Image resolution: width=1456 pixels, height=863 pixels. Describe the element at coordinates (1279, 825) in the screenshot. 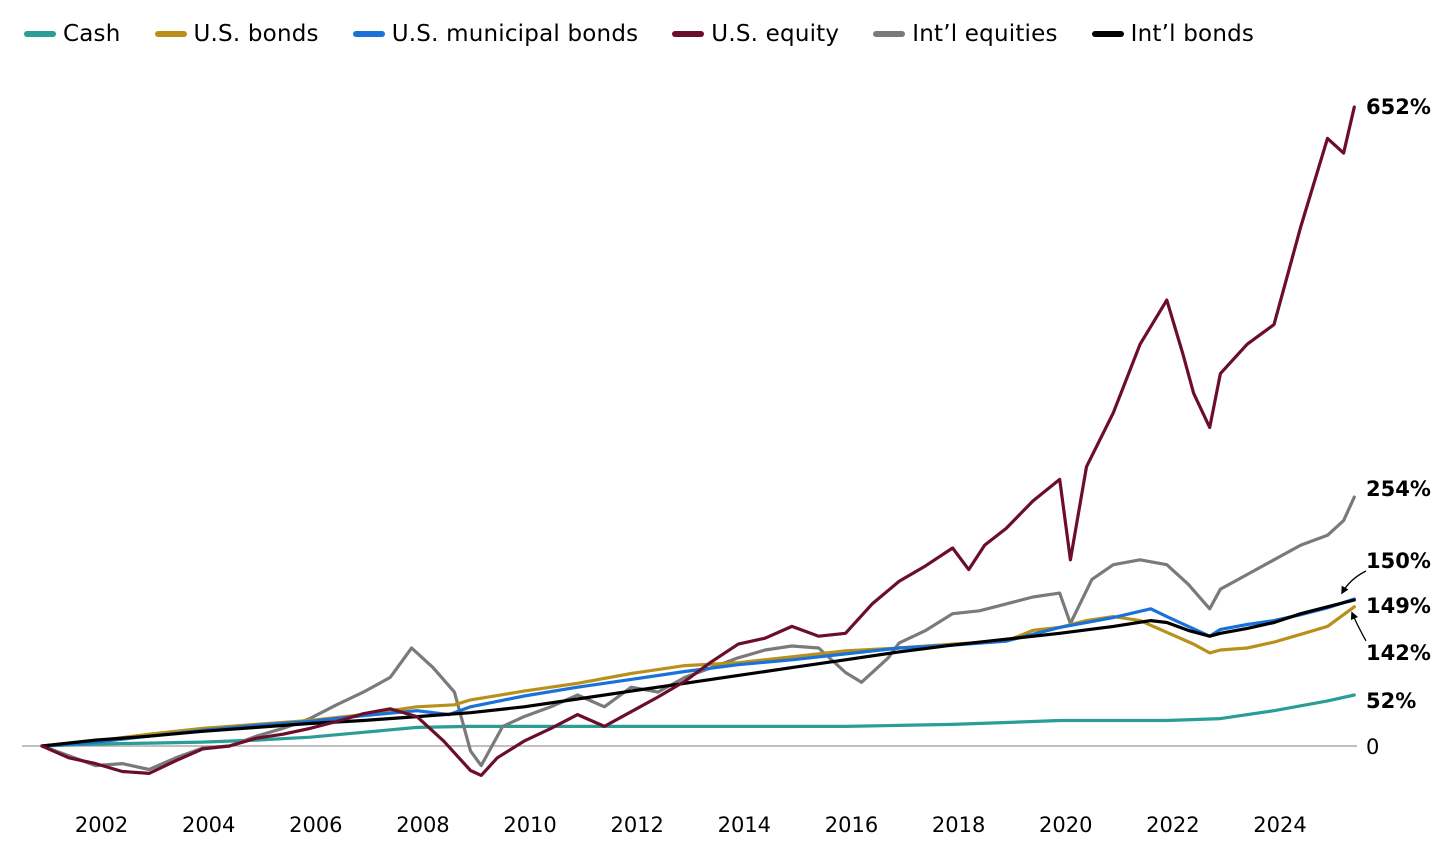

I see `x-tick-label: 2024` at that location.